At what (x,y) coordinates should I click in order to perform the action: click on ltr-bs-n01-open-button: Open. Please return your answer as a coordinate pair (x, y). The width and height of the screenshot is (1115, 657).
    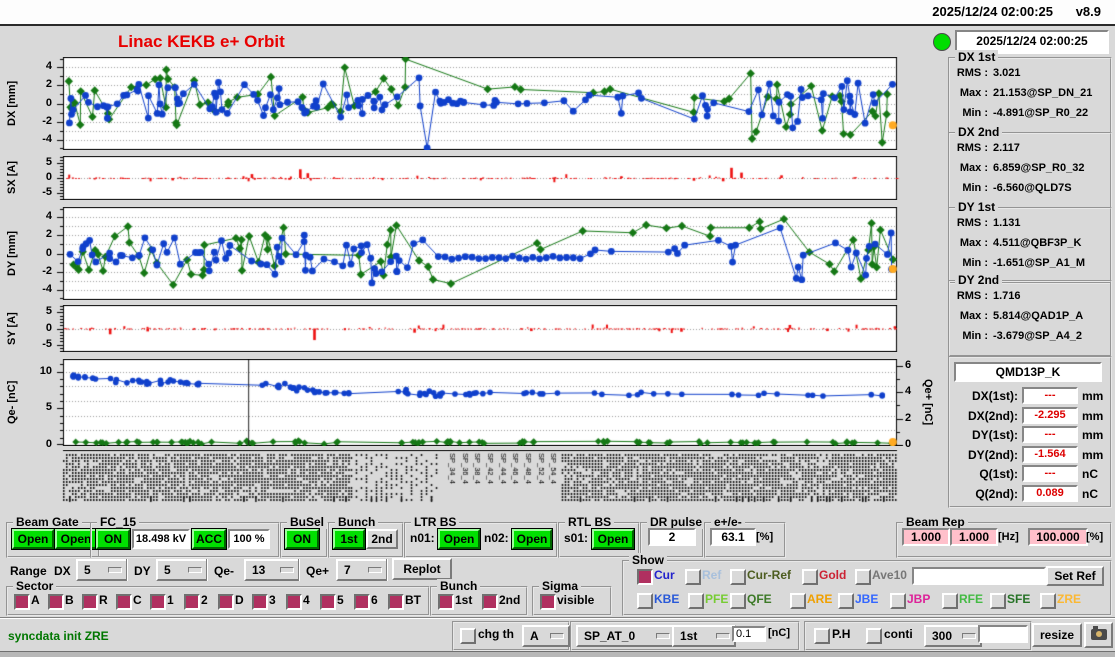
    Looking at the image, I should click on (459, 539).